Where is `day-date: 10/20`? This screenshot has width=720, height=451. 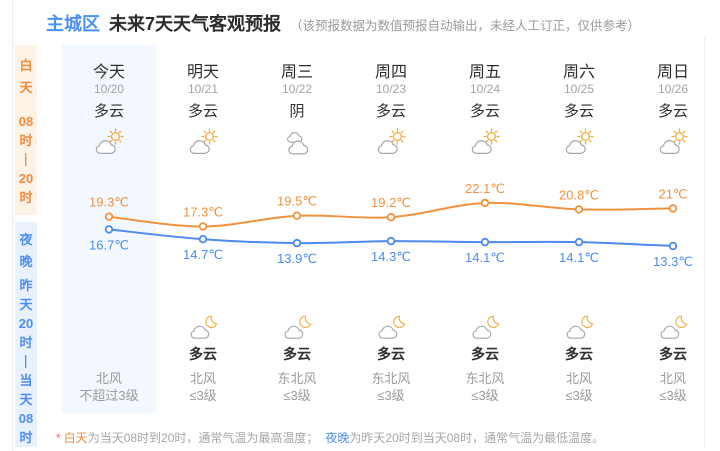 day-date: 10/20 is located at coordinates (109, 89).